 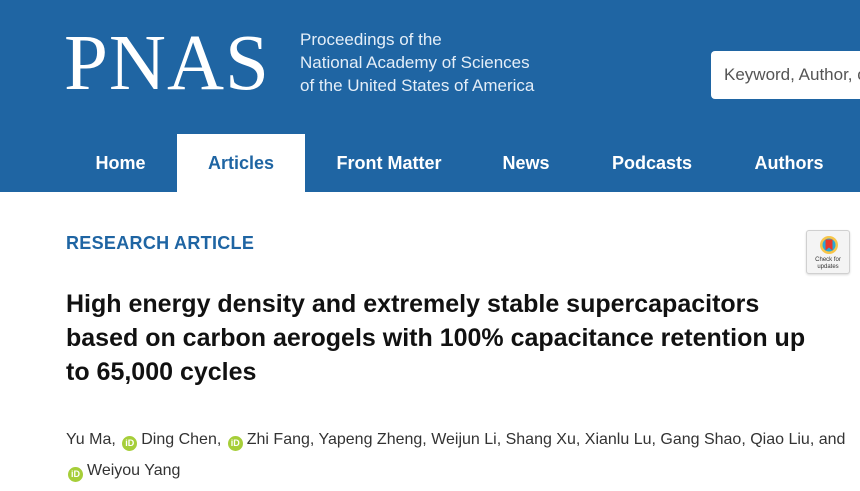 I want to click on author-separator: , and, so click(x=827, y=439).